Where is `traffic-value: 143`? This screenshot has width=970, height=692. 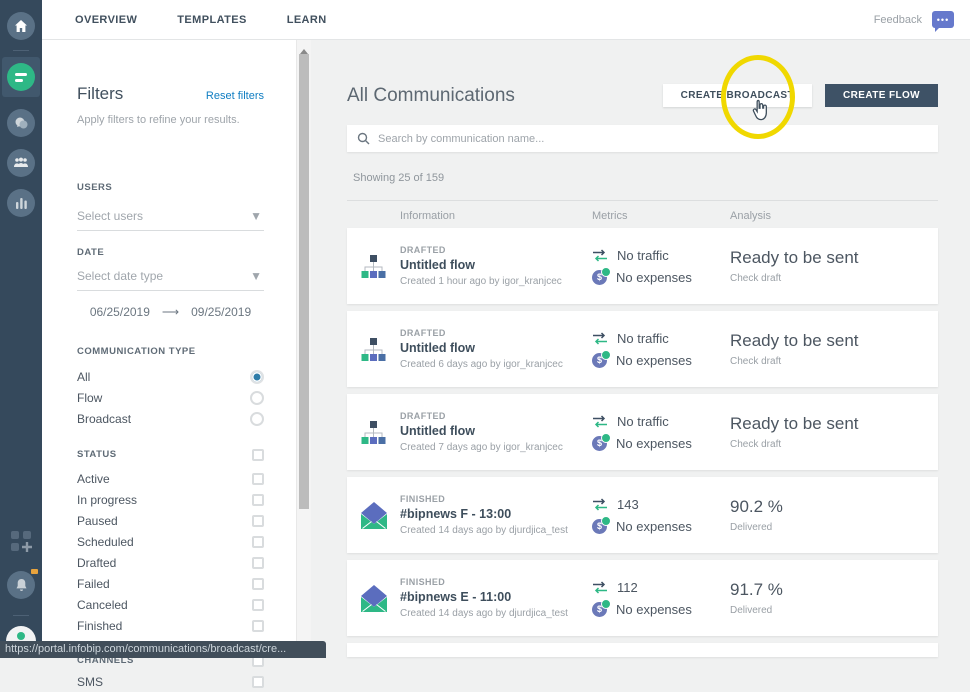 traffic-value: 143 is located at coordinates (628, 504).